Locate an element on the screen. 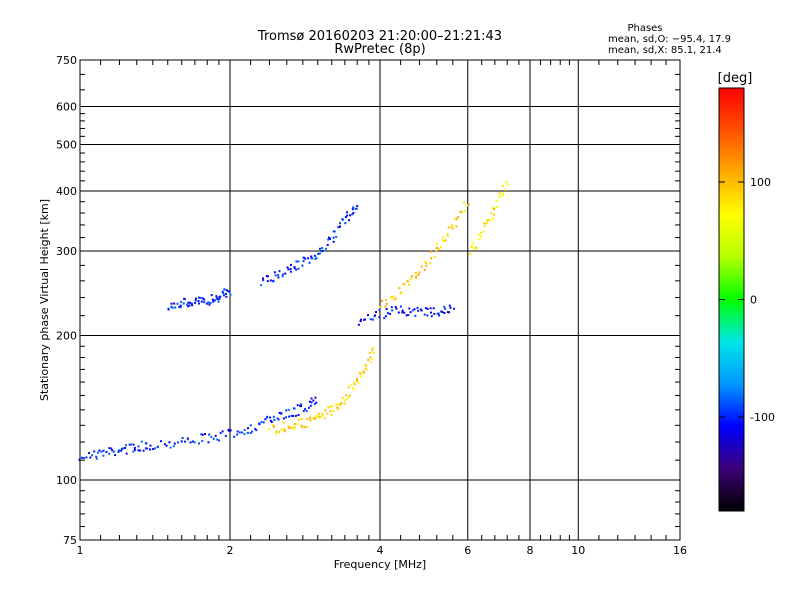 Image resolution: width=800 pixels, height=600 pixels. colorbar-tick-label: 0 is located at coordinates (753, 300).